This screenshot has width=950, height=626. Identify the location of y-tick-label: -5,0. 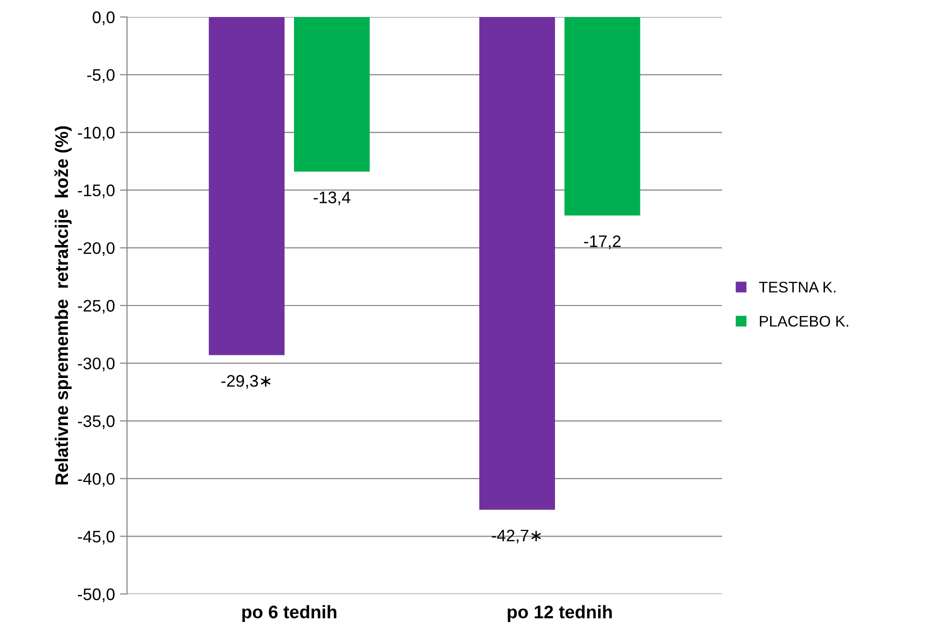
(101, 76).